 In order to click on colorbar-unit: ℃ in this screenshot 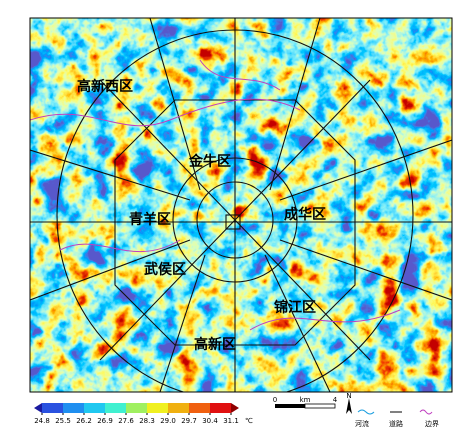, I will do `click(249, 421)`.